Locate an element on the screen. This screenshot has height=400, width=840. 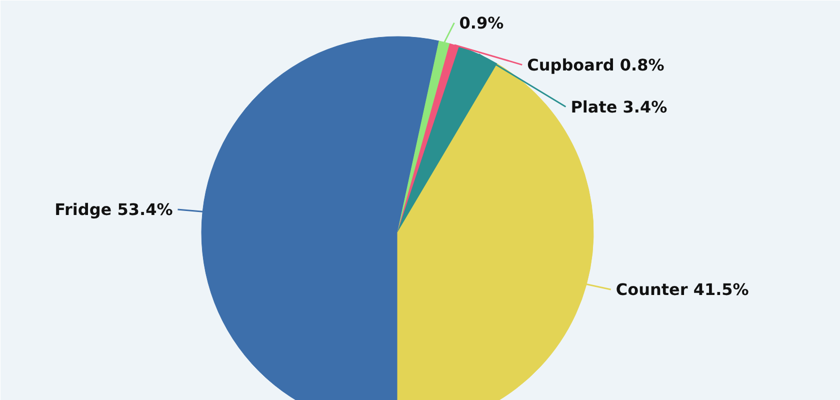
slice-label: Fridge 53.4% is located at coordinates (113, 209).